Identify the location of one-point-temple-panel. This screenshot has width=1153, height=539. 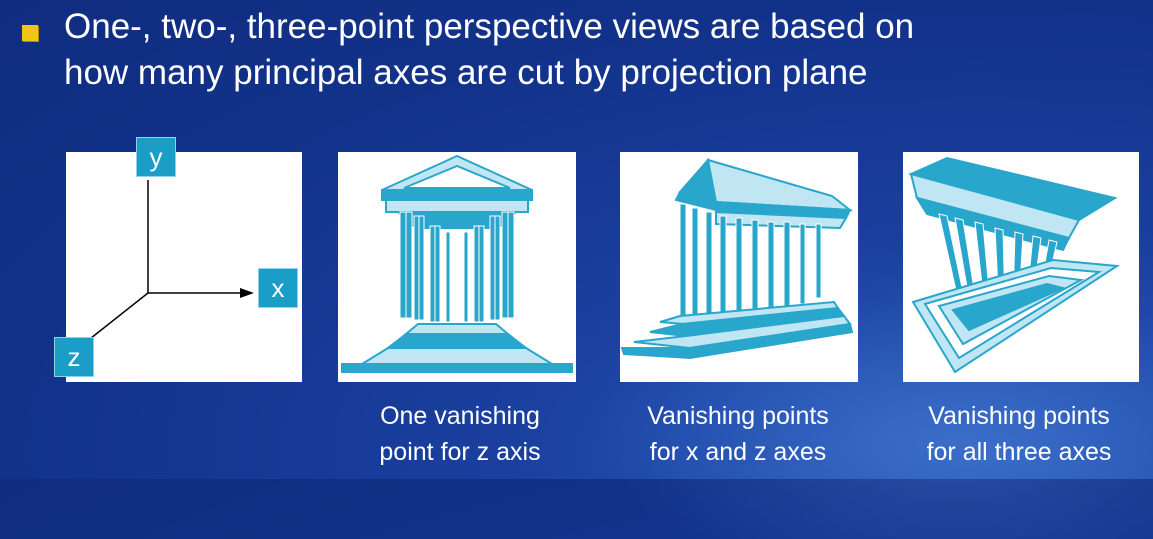
(457, 267).